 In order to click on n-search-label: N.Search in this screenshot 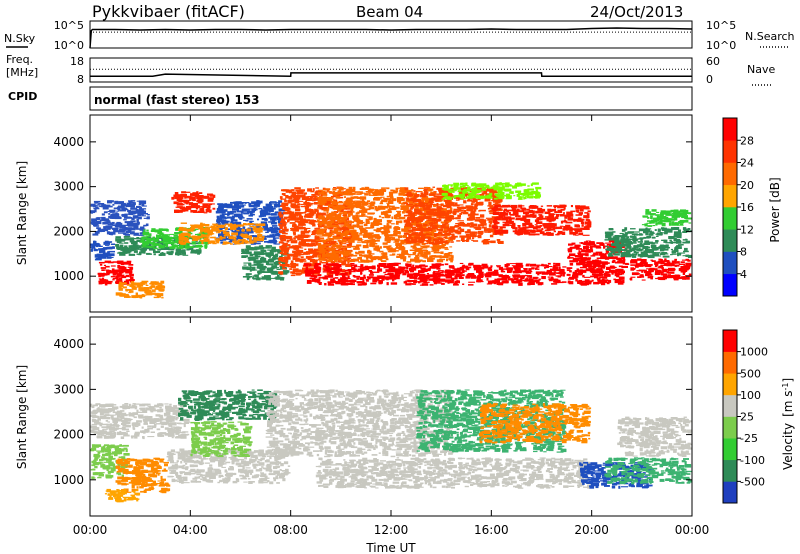, I will do `click(770, 36)`.